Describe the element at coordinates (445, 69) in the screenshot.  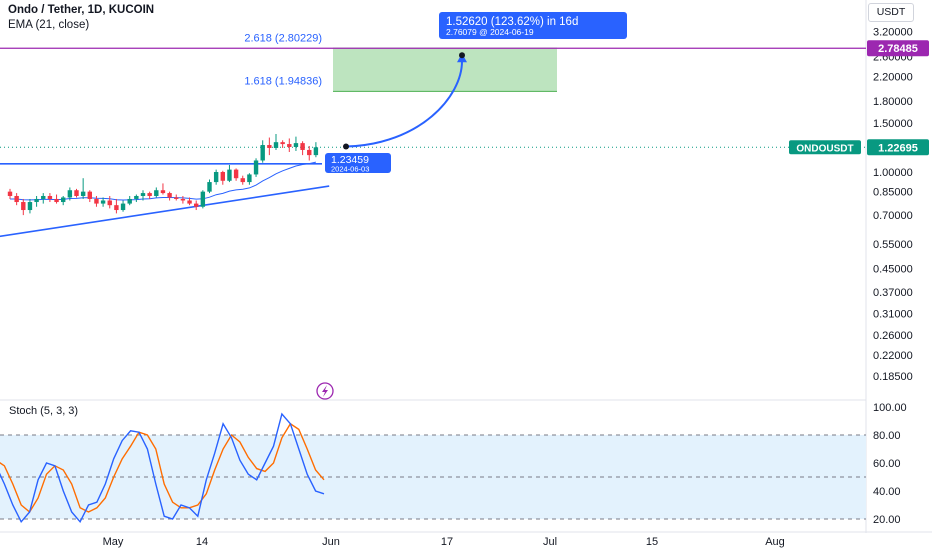
I see `target-zone` at that location.